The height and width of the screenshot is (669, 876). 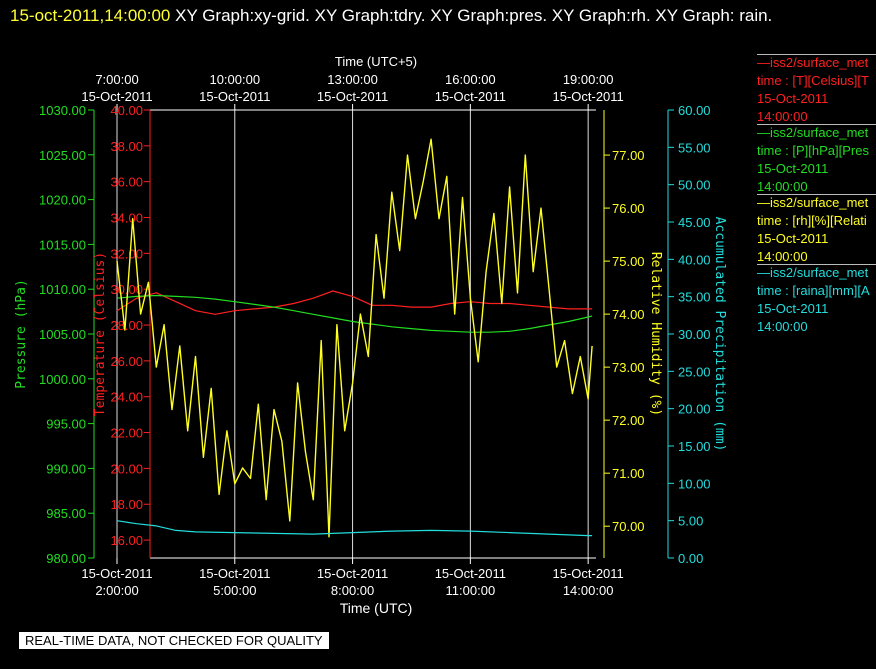 What do you see at coordinates (126, 146) in the screenshot?
I see `temperature-tick-label: 38.00` at bounding box center [126, 146].